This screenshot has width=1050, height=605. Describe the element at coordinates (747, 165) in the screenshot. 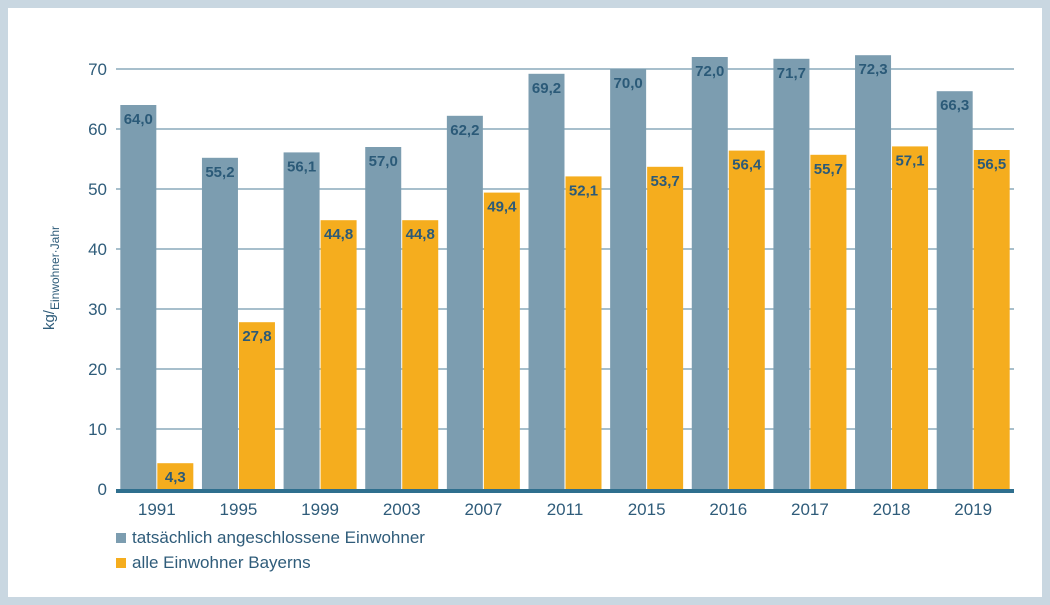

I see `data-label: 56,4` at that location.